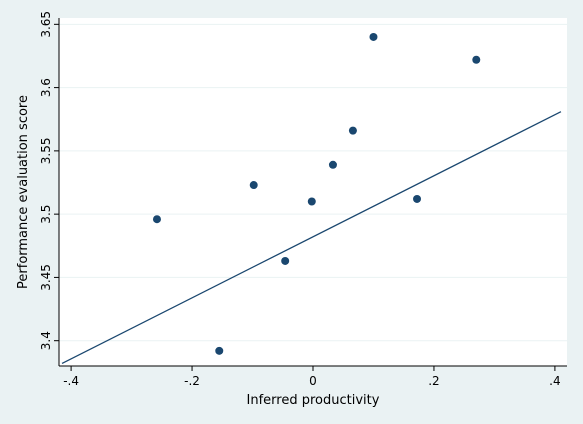  Describe the element at coordinates (46, 214) in the screenshot. I see `y-tick-label: 3.5` at that location.